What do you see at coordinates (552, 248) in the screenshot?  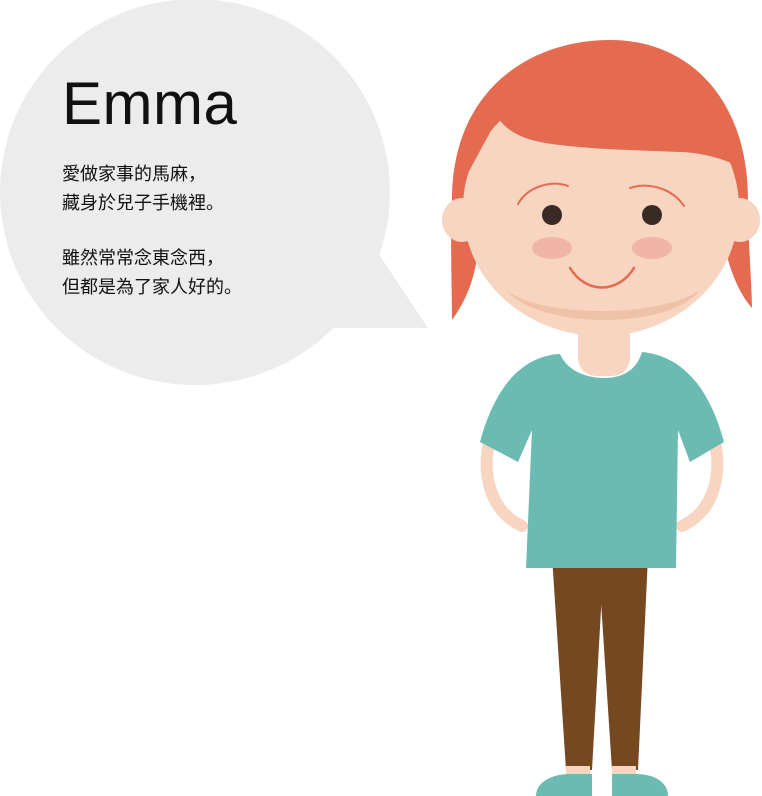 I see `left-cheek` at bounding box center [552, 248].